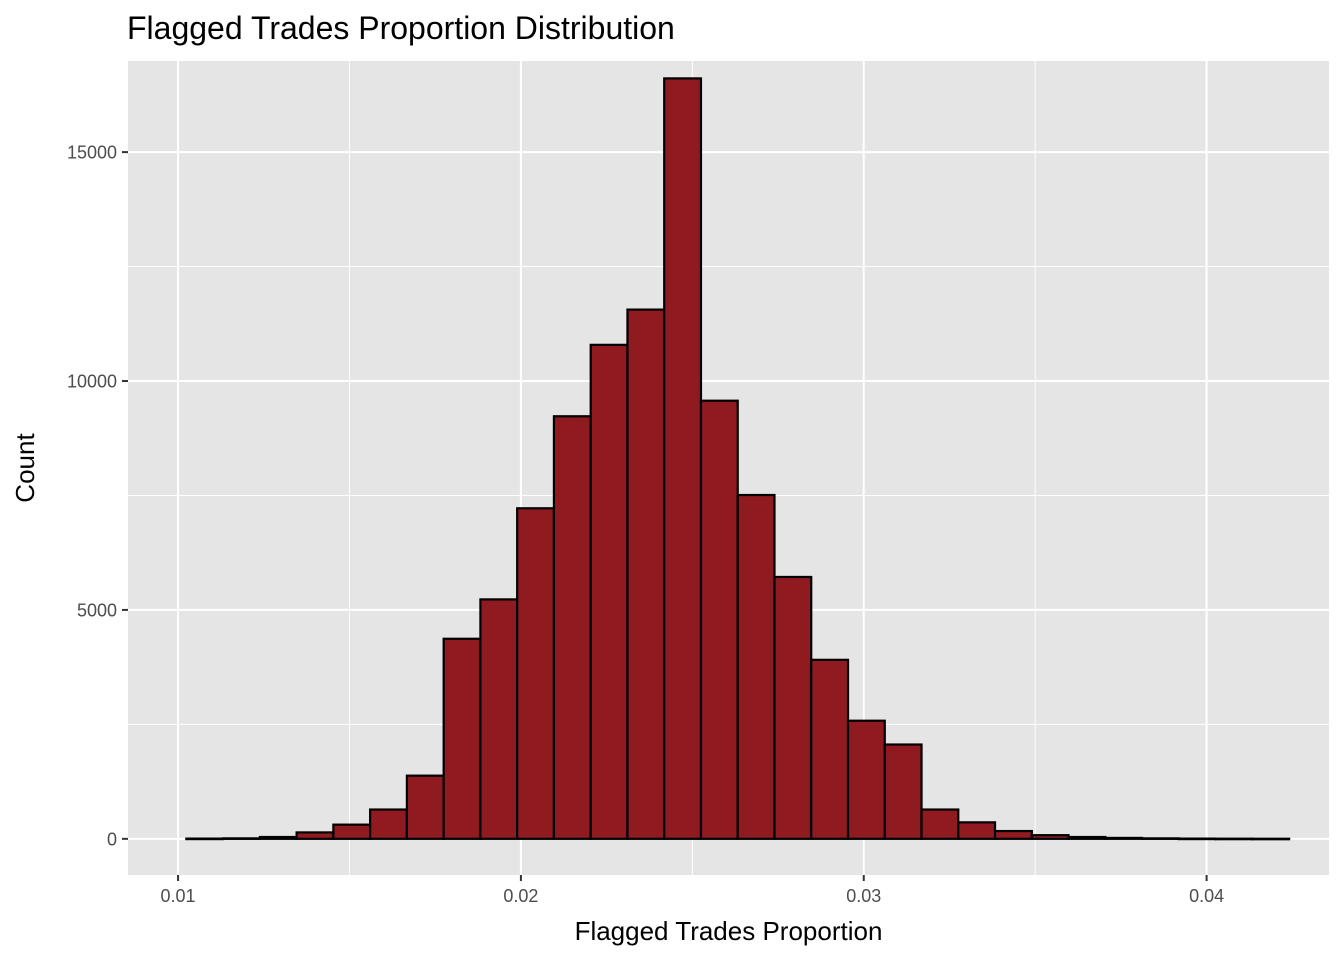 Image resolution: width=1344 pixels, height=960 pixels. I want to click on x-tick-label: 0.01, so click(178, 896).